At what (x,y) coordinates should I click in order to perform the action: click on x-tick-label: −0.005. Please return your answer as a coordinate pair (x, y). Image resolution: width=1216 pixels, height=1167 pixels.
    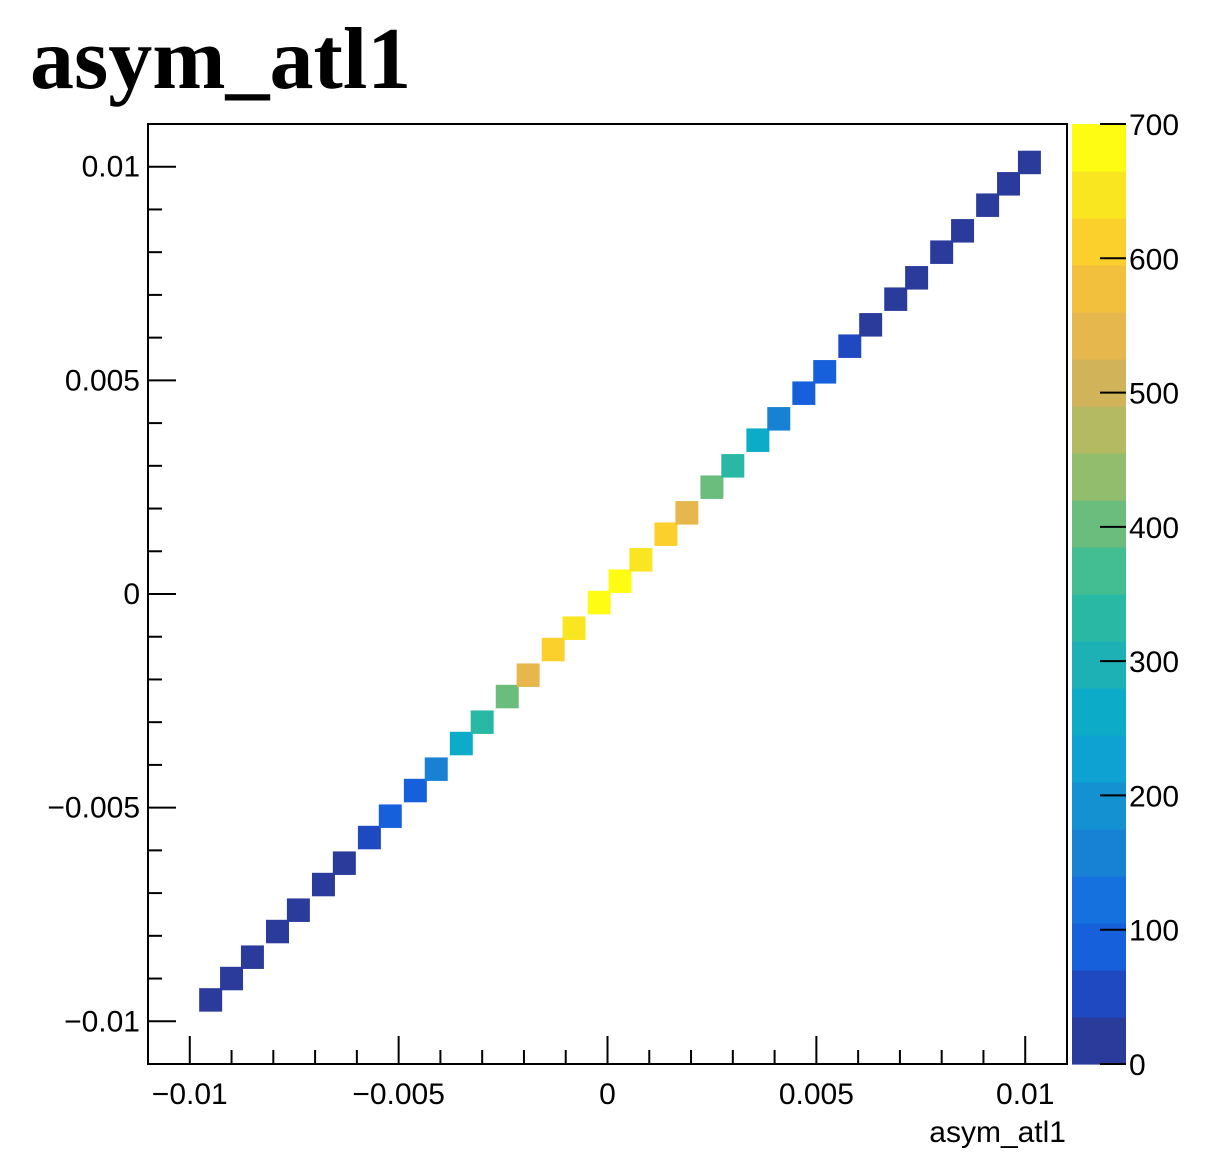
    Looking at the image, I should click on (398, 1094).